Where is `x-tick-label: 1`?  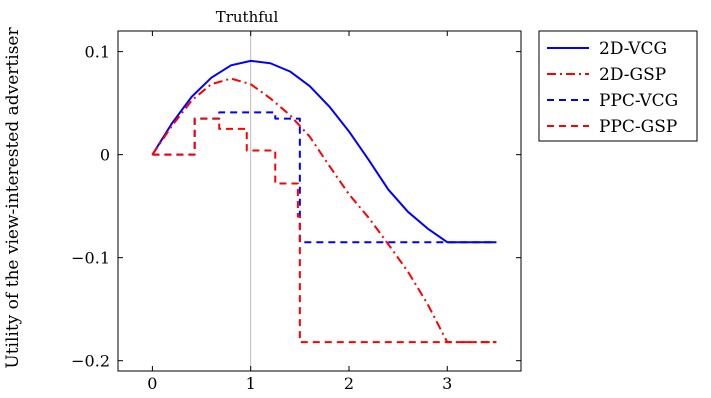 x-tick-label: 1 is located at coordinates (251, 383).